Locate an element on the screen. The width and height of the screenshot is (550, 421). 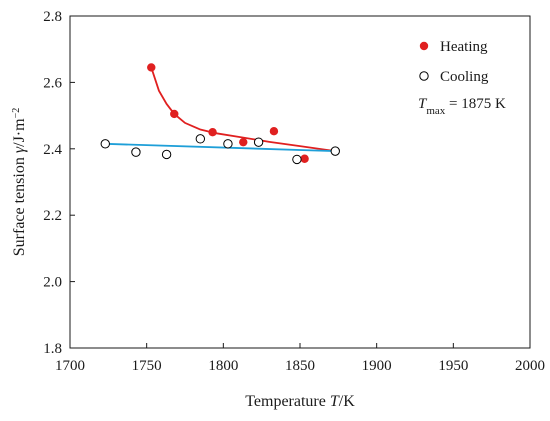
heating-fit-line is located at coordinates (243, 110).